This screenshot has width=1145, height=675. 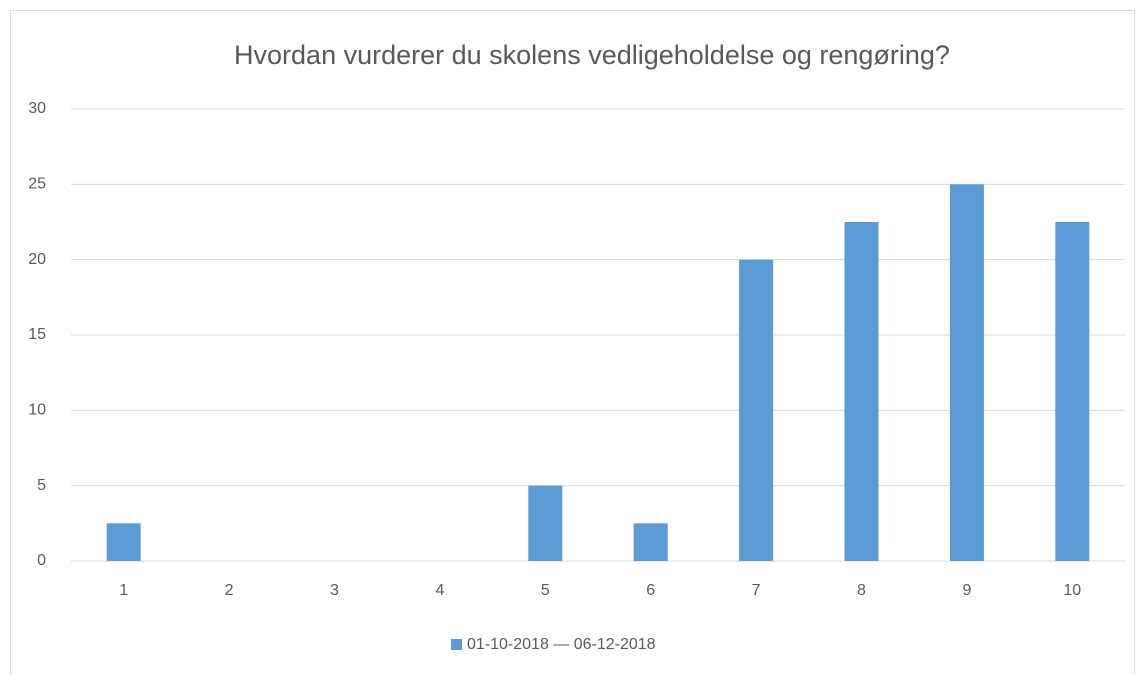 What do you see at coordinates (229, 590) in the screenshot?
I see `x-tick-label: 2` at bounding box center [229, 590].